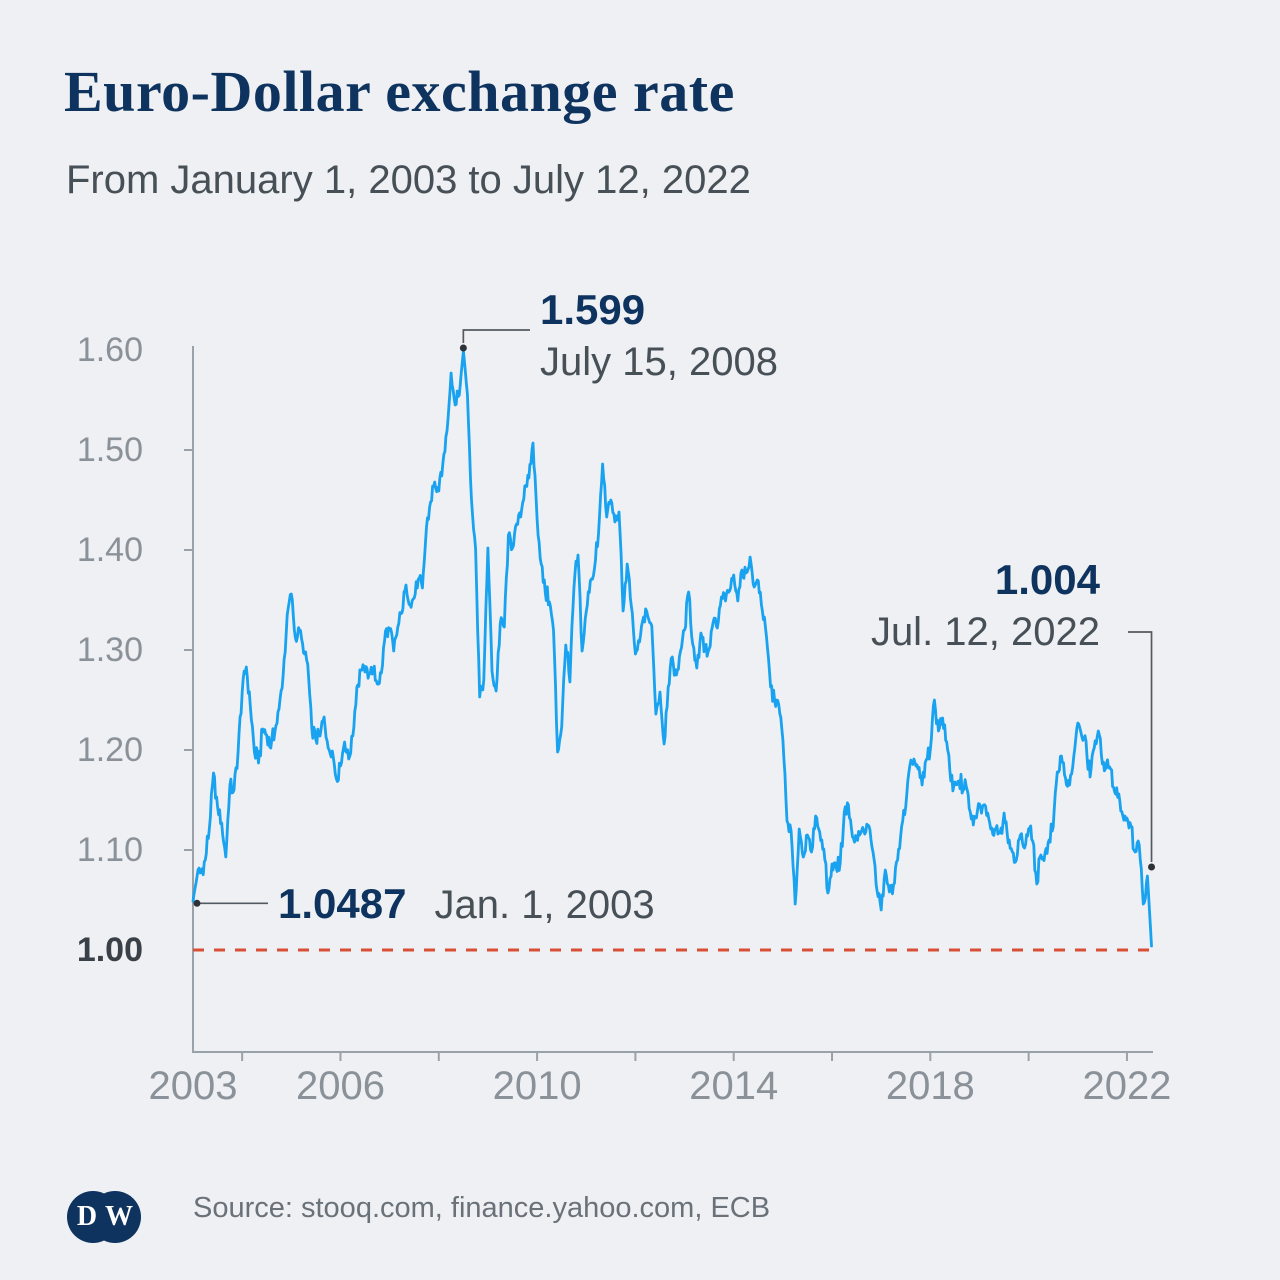 Image resolution: width=1280 pixels, height=1280 pixels. I want to click on x-axis-label: 2022, so click(1127, 1086).